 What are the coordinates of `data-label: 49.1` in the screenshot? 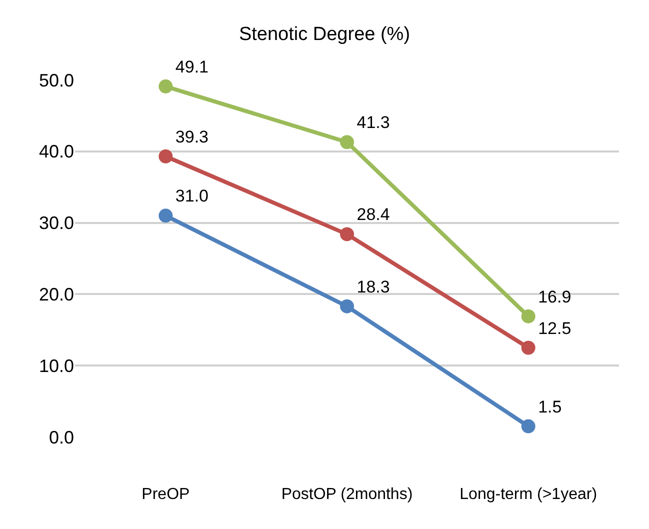 It's located at (192, 66).